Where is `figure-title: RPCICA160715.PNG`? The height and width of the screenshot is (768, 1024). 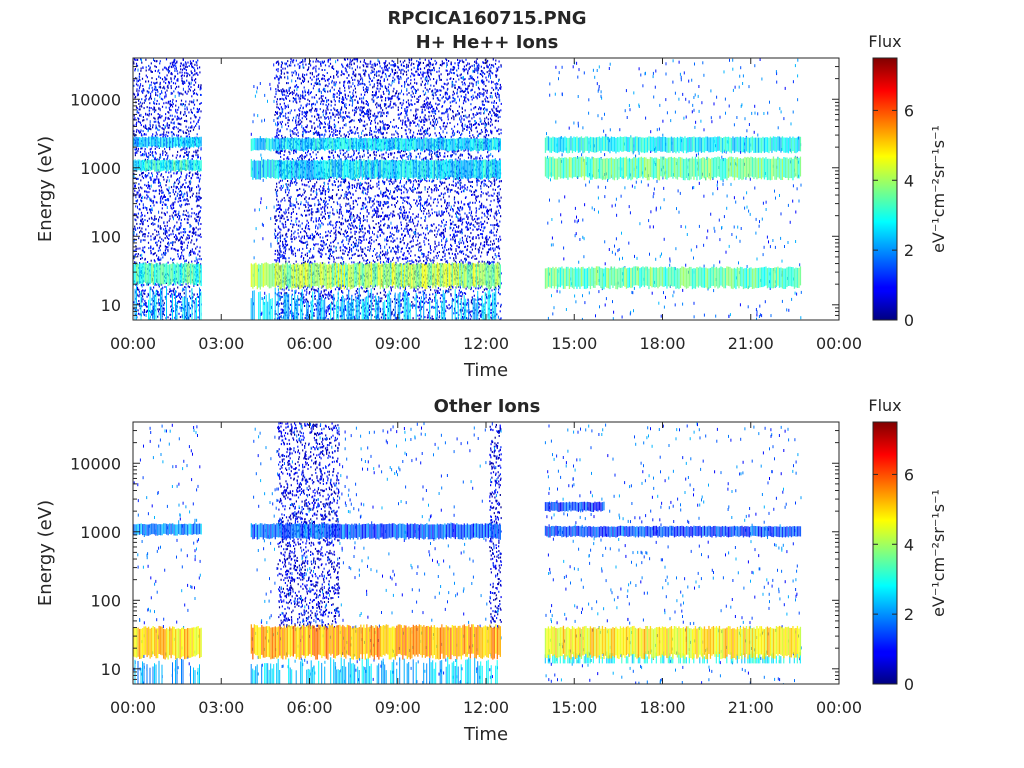 figure-title: RPCICA160715.PNG is located at coordinates (486, 18).